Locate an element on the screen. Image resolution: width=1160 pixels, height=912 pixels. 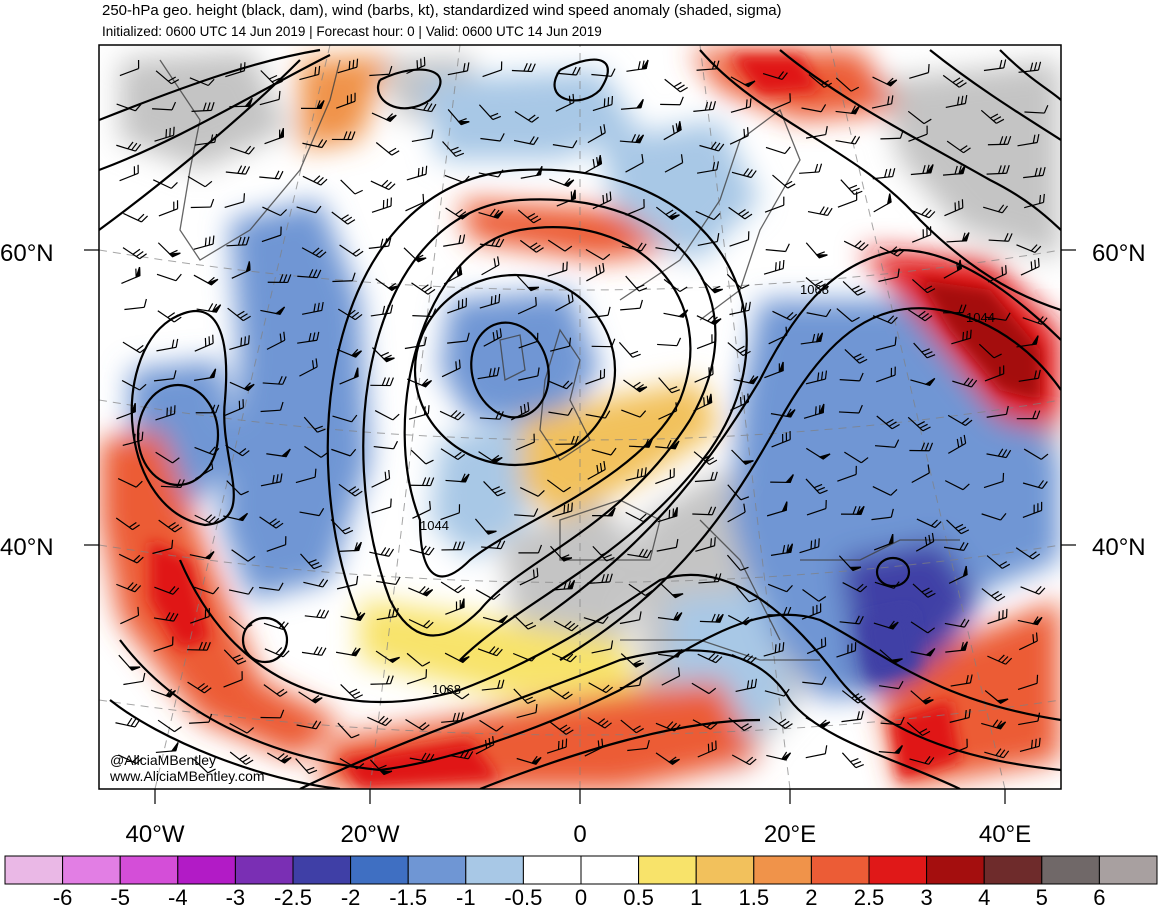
credit-site: www.AliciaMBentley.com is located at coordinates (187, 776).